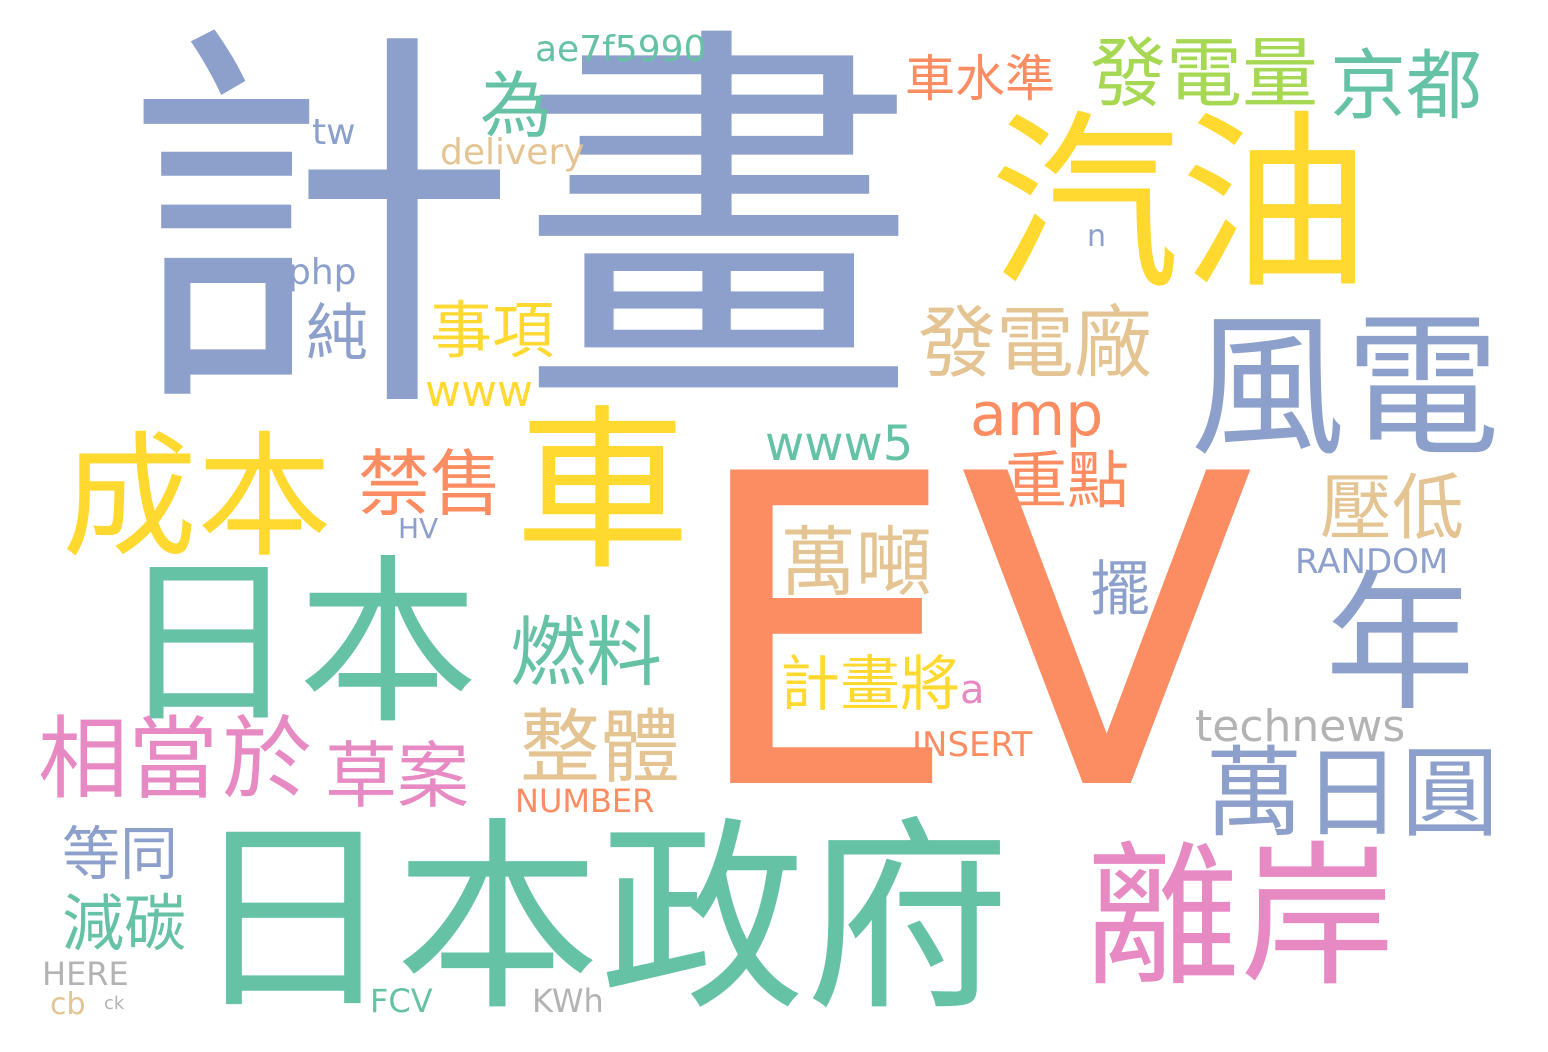 Image resolution: width=1548 pixels, height=1052 pixels. I want to click on word-year: 年, so click(1400, 645).